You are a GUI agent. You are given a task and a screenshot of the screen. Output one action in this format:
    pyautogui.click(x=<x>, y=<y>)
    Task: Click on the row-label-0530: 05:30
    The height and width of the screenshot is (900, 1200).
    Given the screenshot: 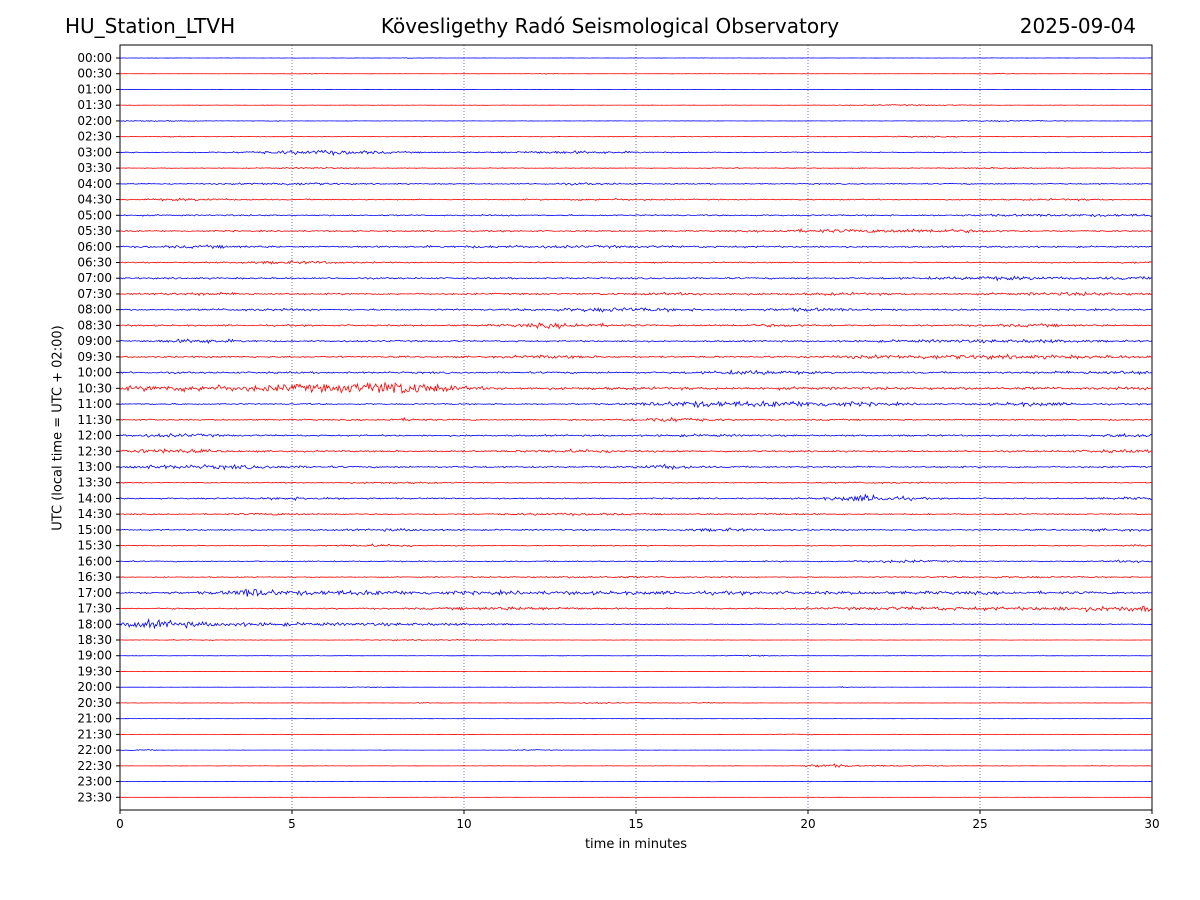 What is the action you would take?
    pyautogui.click(x=94, y=231)
    